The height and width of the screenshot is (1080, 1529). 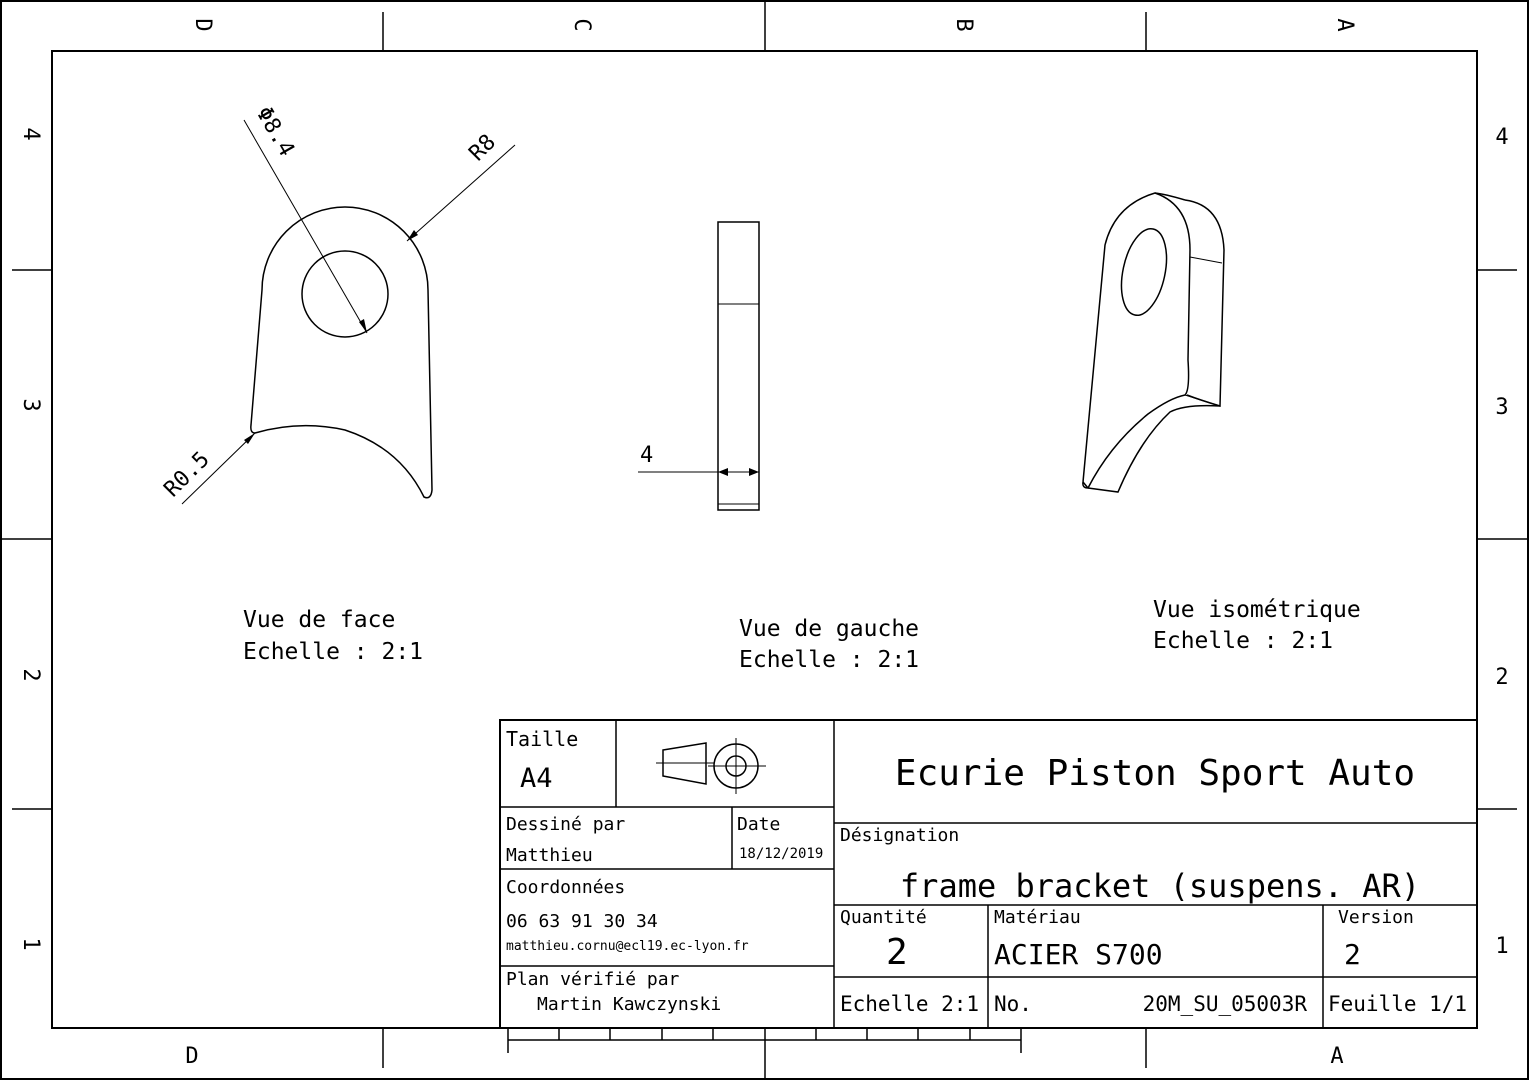 What do you see at coordinates (218, 468) in the screenshot?
I see `dim-fillet-leader` at bounding box center [218, 468].